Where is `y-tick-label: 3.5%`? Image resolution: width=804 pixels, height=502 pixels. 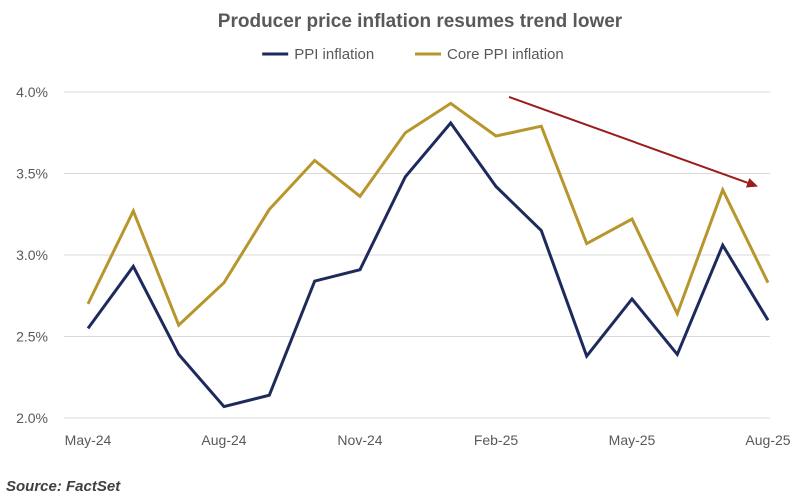
y-tick-label: 3.5% is located at coordinates (32, 174).